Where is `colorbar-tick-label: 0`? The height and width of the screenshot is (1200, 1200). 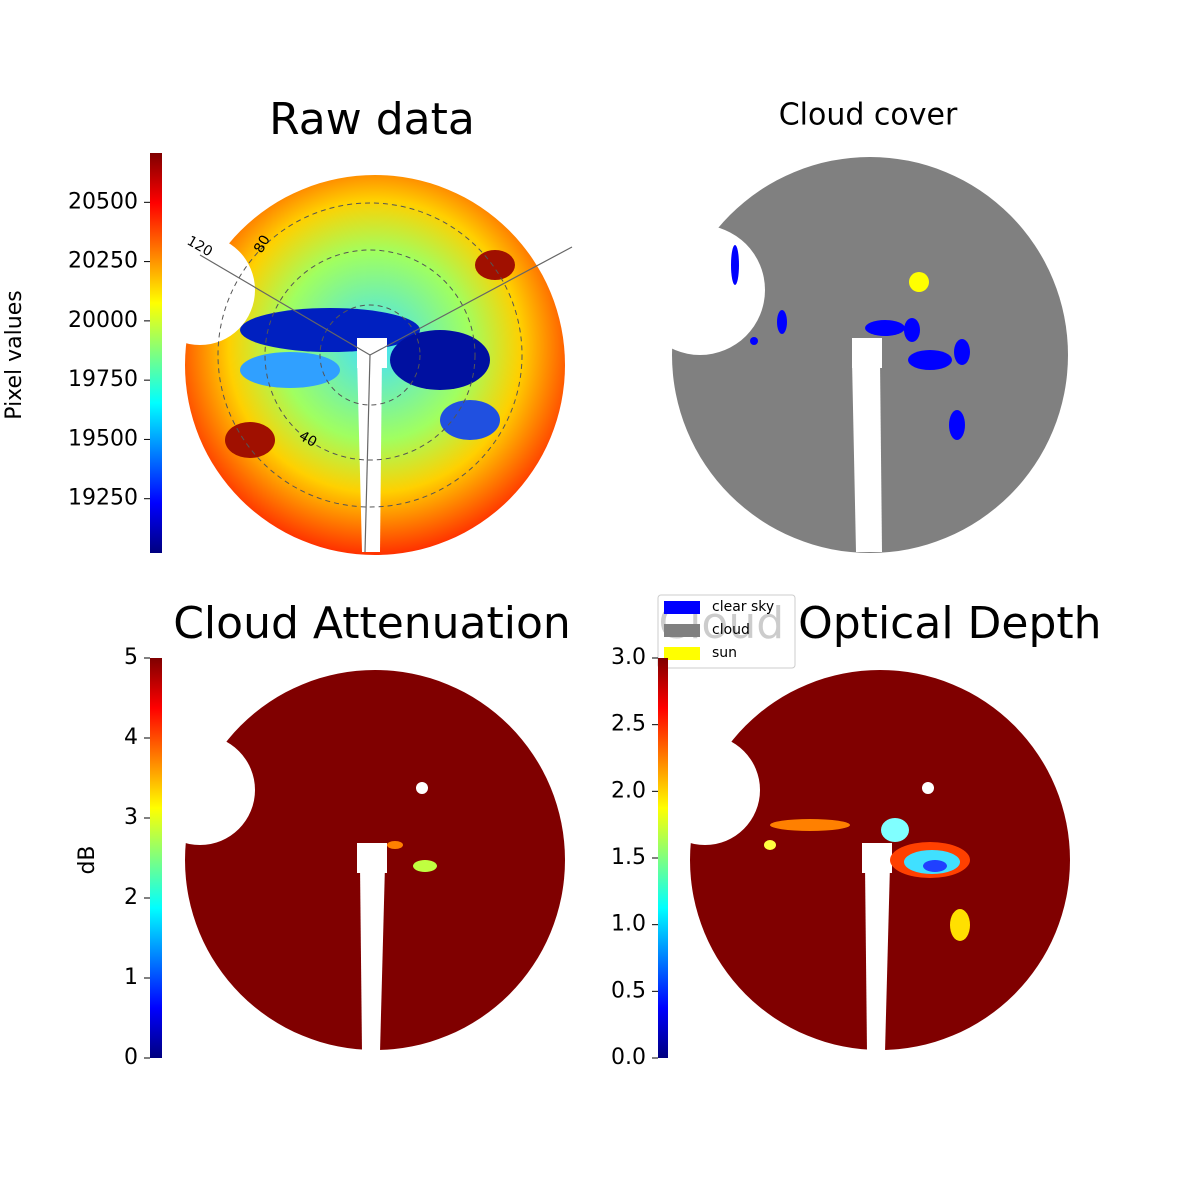
colorbar-tick-label: 0 is located at coordinates (131, 1057).